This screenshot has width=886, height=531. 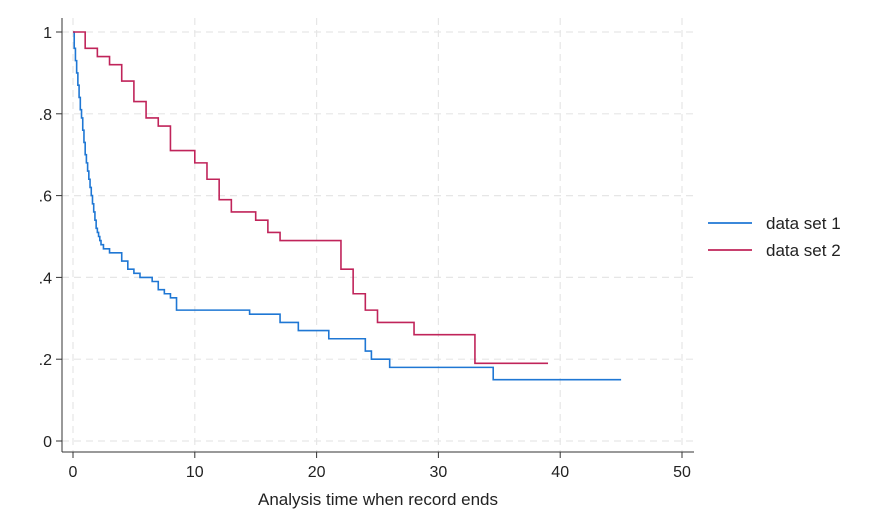 I want to click on x-tick-label: 30, so click(x=439, y=472).